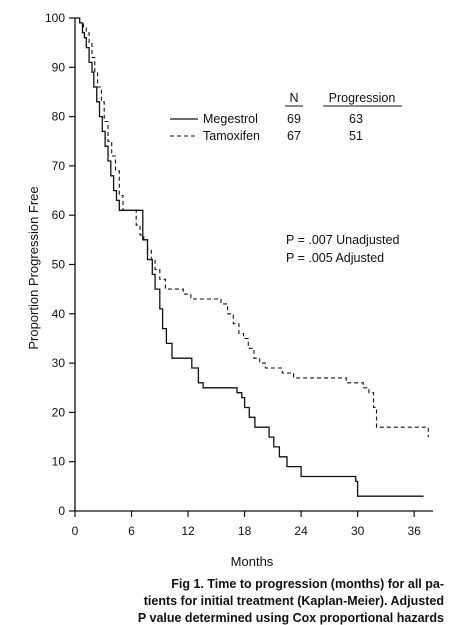 Image resolution: width=472 pixels, height=625 pixels. What do you see at coordinates (55, 18) in the screenshot?
I see `y-tick-label: 100` at bounding box center [55, 18].